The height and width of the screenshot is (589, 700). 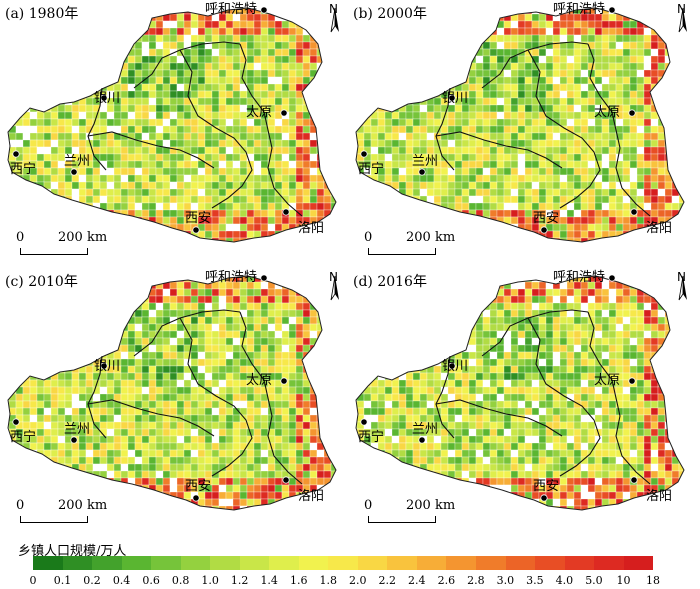 I want to click on legend-tick-label: 0, so click(x=33, y=580).